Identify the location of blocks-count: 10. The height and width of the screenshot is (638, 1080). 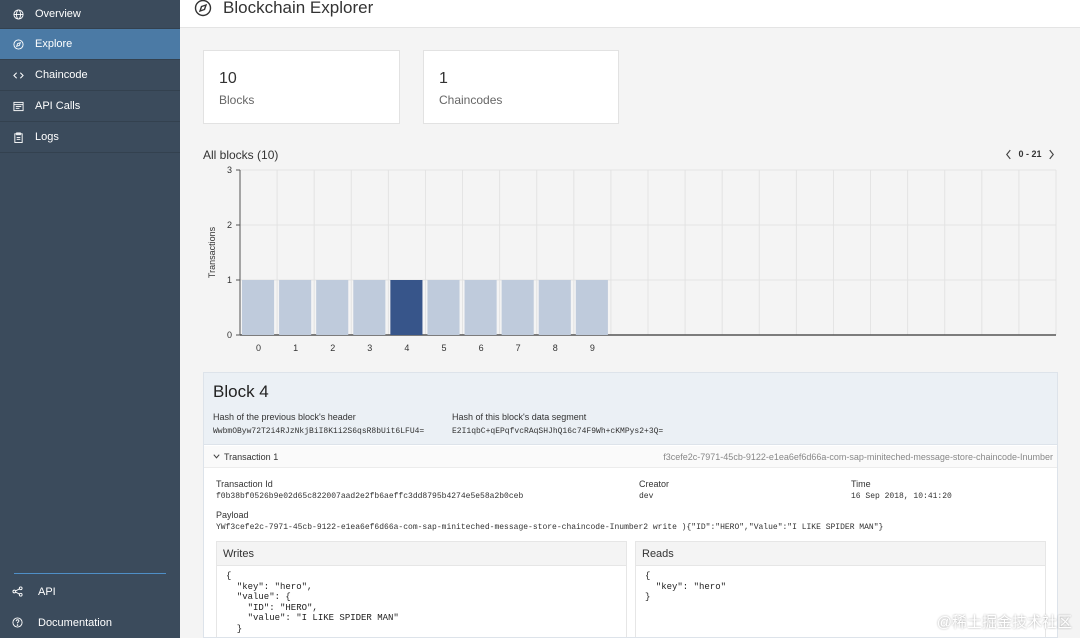
(228, 78).